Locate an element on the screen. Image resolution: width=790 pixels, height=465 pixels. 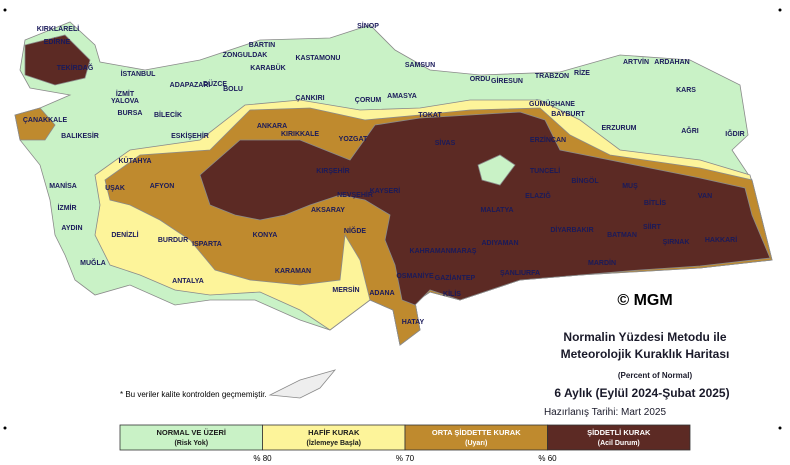
city-label: TOKAT is located at coordinates (430, 115).